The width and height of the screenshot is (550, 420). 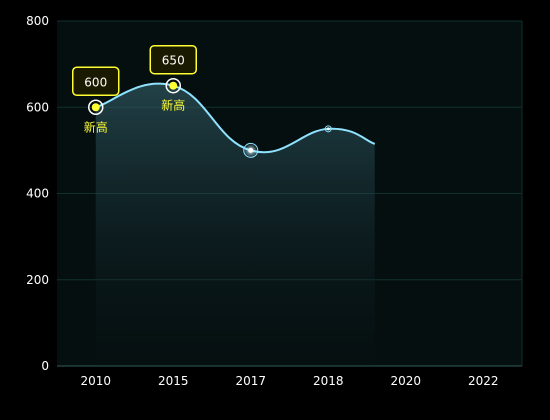 I want to click on annotation-value-label: 600, so click(x=95, y=82).